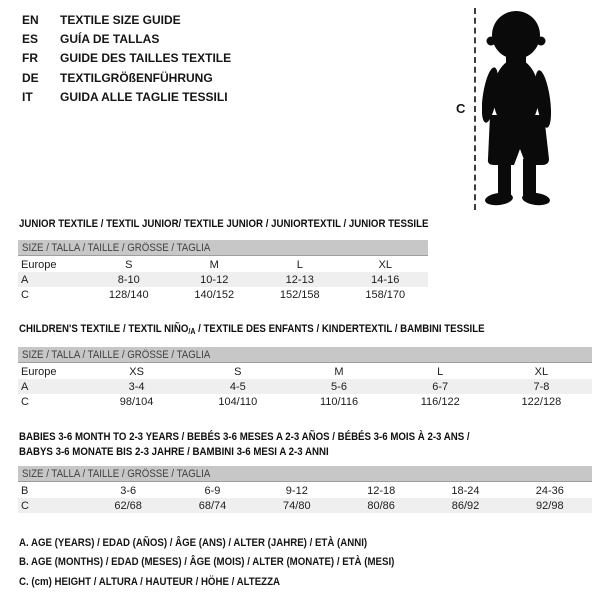  What do you see at coordinates (381, 490) in the screenshot?
I see `table-cell: 12-18` at bounding box center [381, 490].